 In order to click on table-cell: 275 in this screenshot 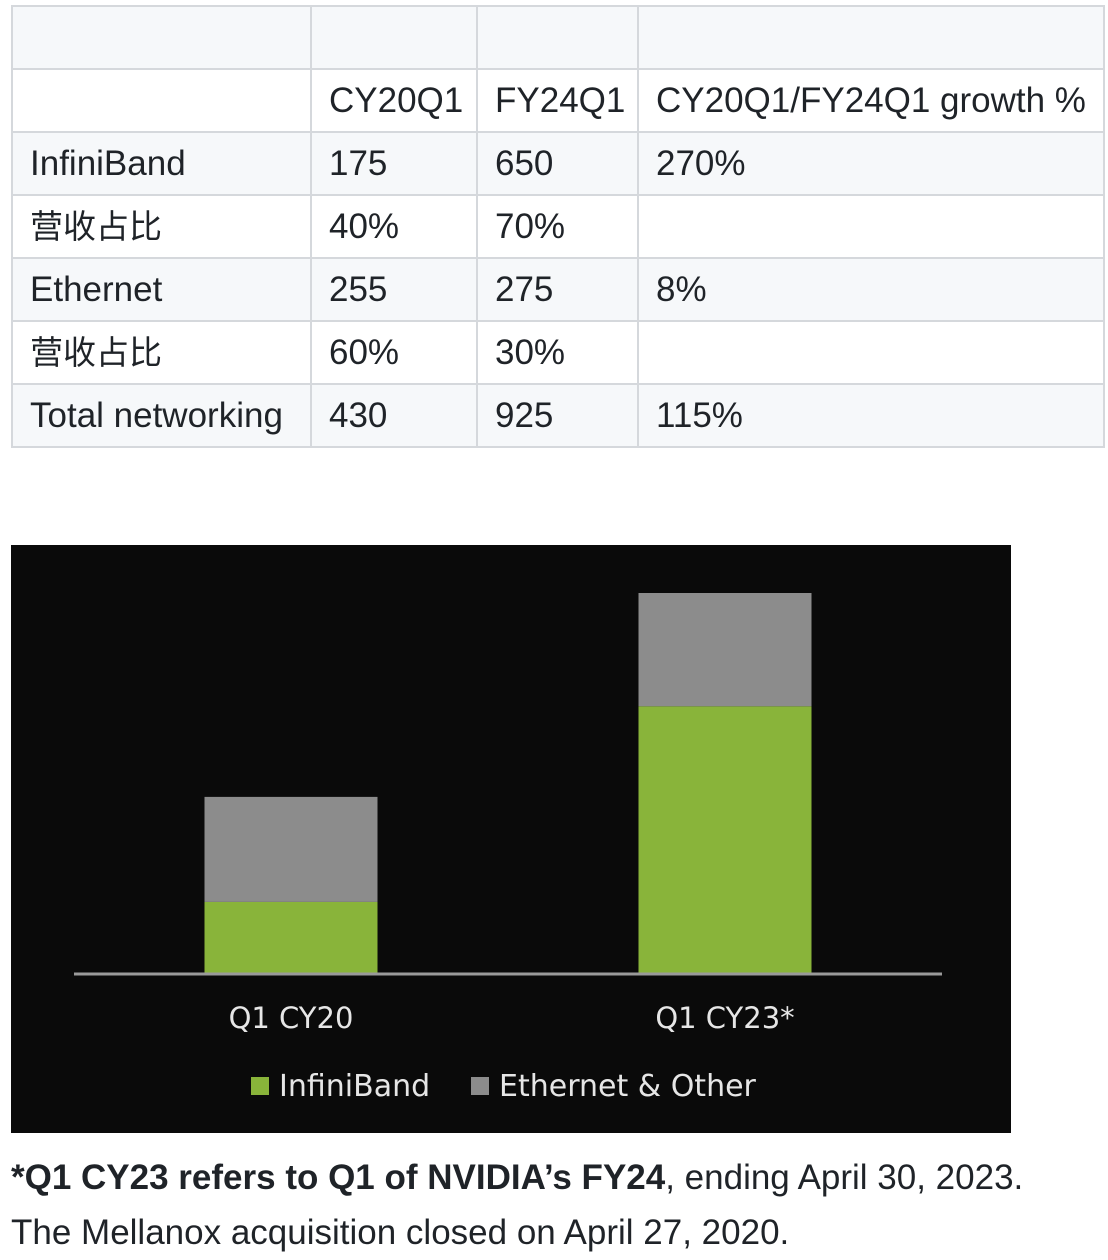, I will do `click(557, 289)`.